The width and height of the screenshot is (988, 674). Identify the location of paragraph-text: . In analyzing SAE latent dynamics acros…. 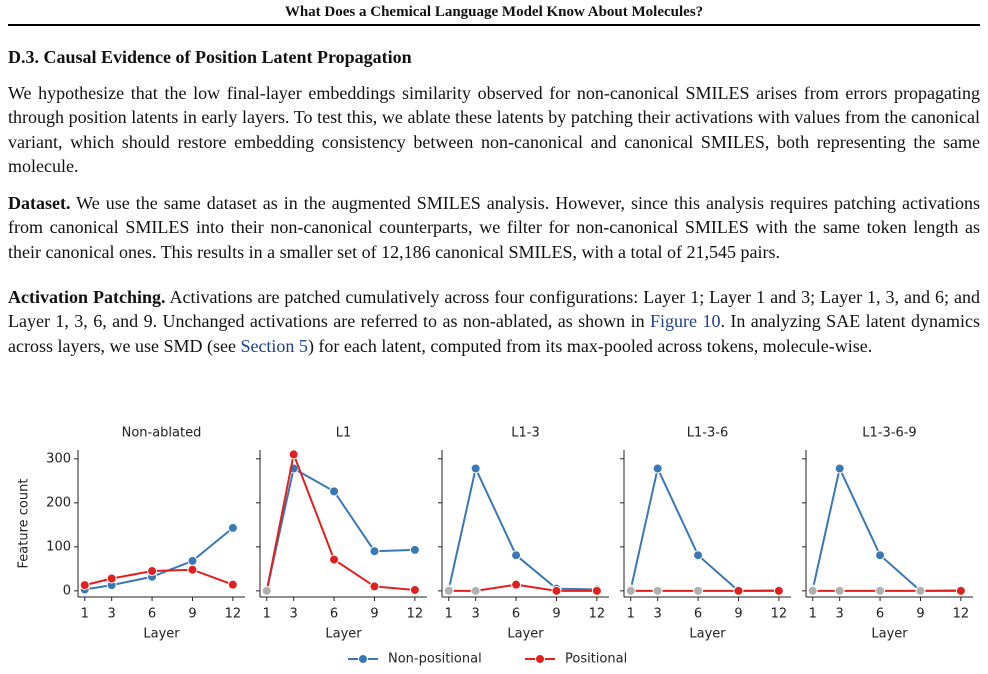
(494, 333).